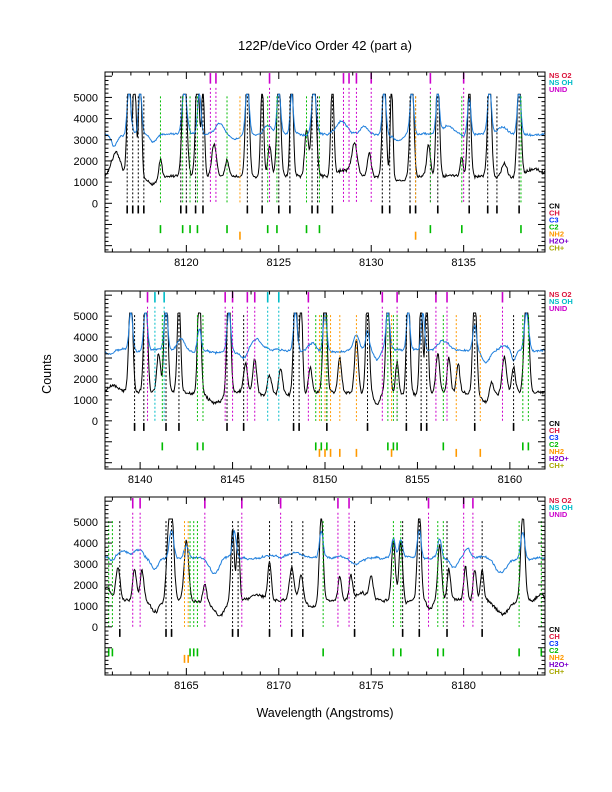 Image resolution: width=612 pixels, height=792 pixels. I want to click on x-tick-label: 8155, so click(417, 480).